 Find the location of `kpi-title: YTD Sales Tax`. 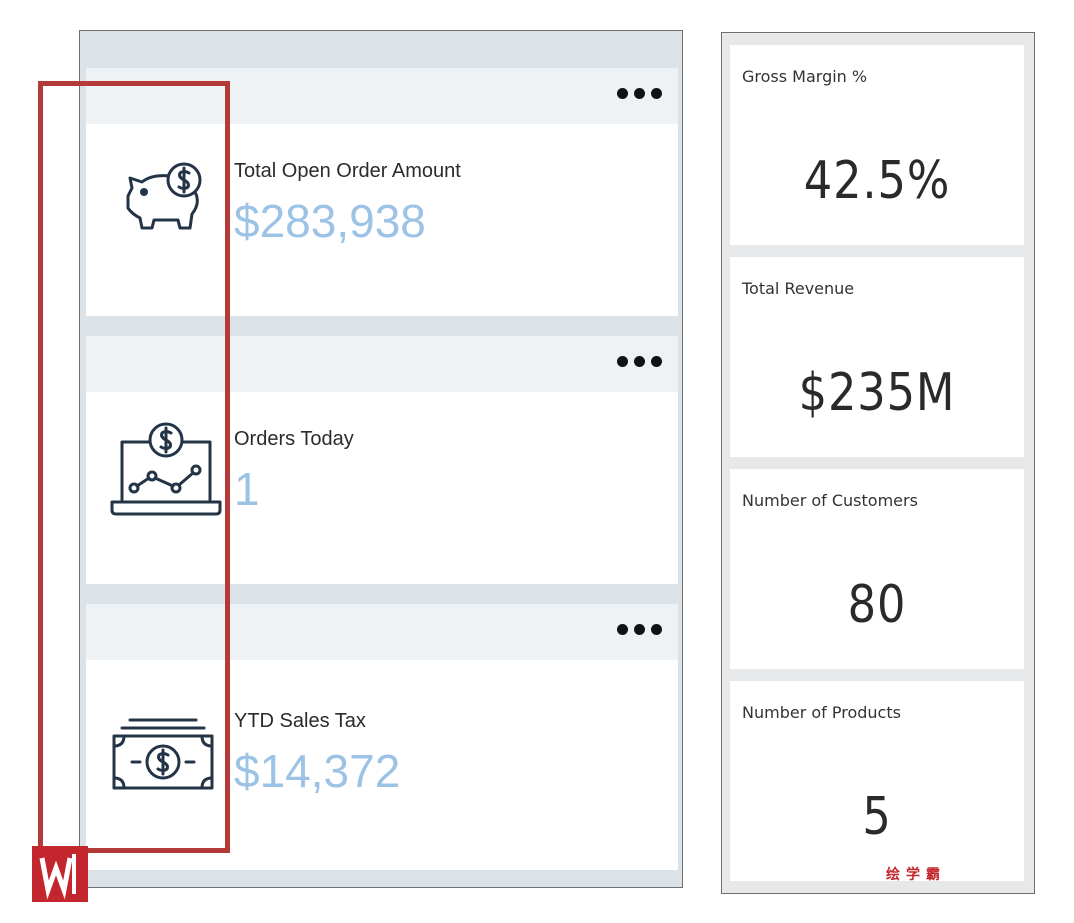

kpi-title: YTD Sales Tax is located at coordinates (300, 721).